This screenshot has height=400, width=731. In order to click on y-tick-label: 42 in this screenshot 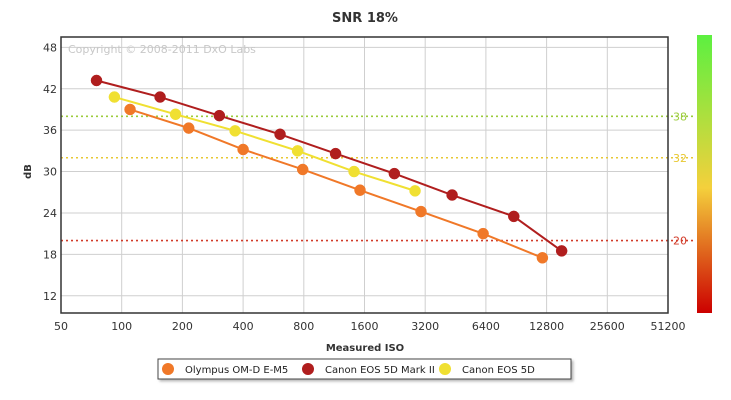, I will do `click(50, 89)`.